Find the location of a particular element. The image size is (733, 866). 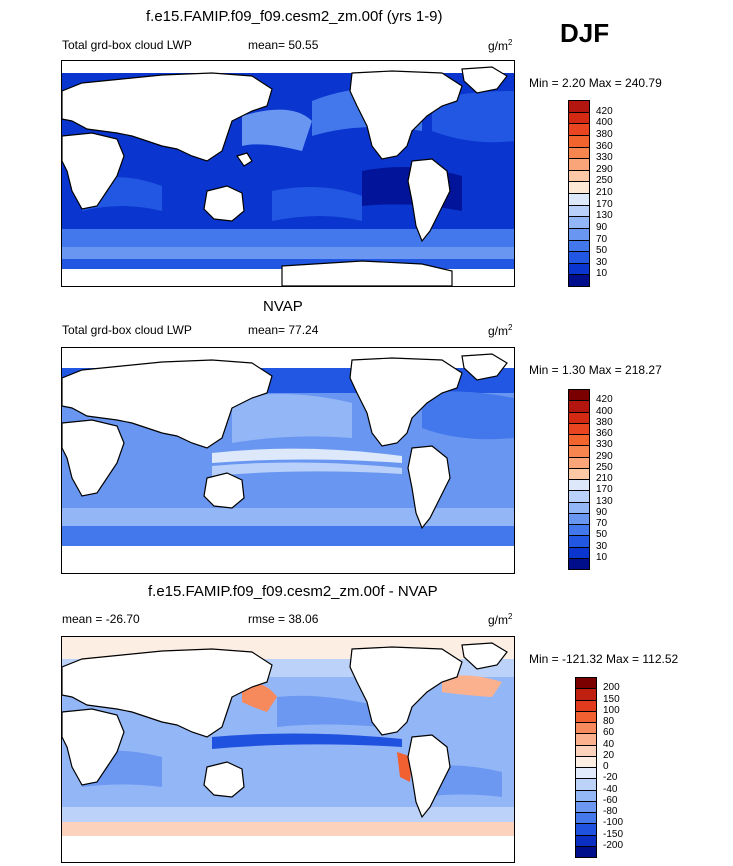

colorbar-tick-label: 40 is located at coordinates (609, 744).